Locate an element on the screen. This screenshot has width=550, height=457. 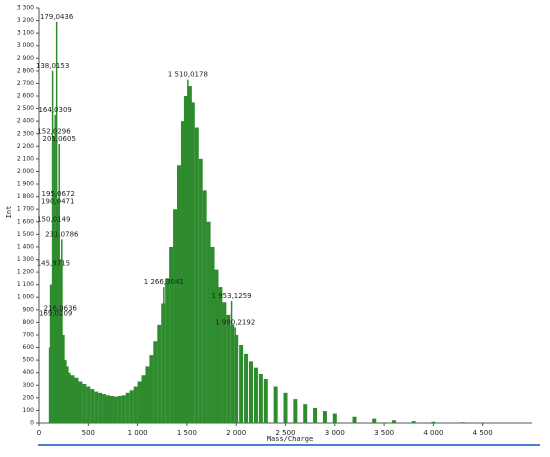
y-tick-label: 2 800 is located at coordinates (25, 70).